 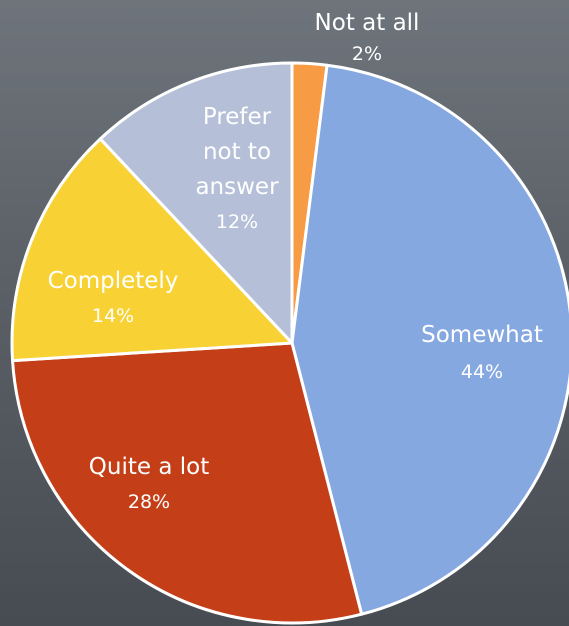 What do you see at coordinates (482, 335) in the screenshot?
I see `slice-label-somewhat: Somewhat` at bounding box center [482, 335].